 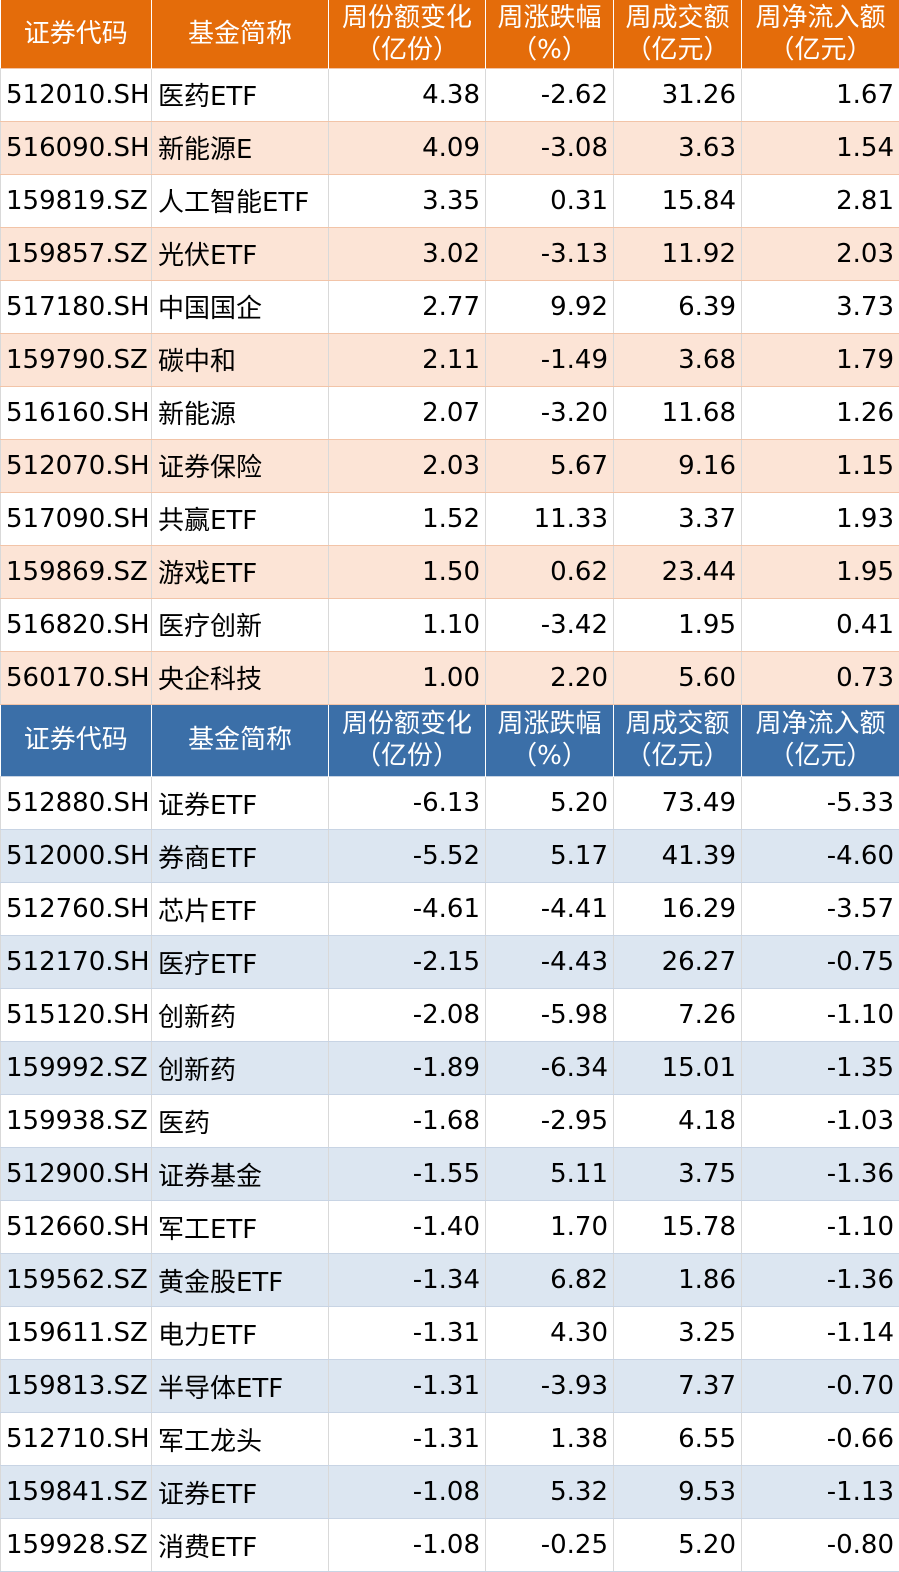 What do you see at coordinates (550, 1439) in the screenshot?
I see `cell-pct-change: 1.38` at bounding box center [550, 1439].